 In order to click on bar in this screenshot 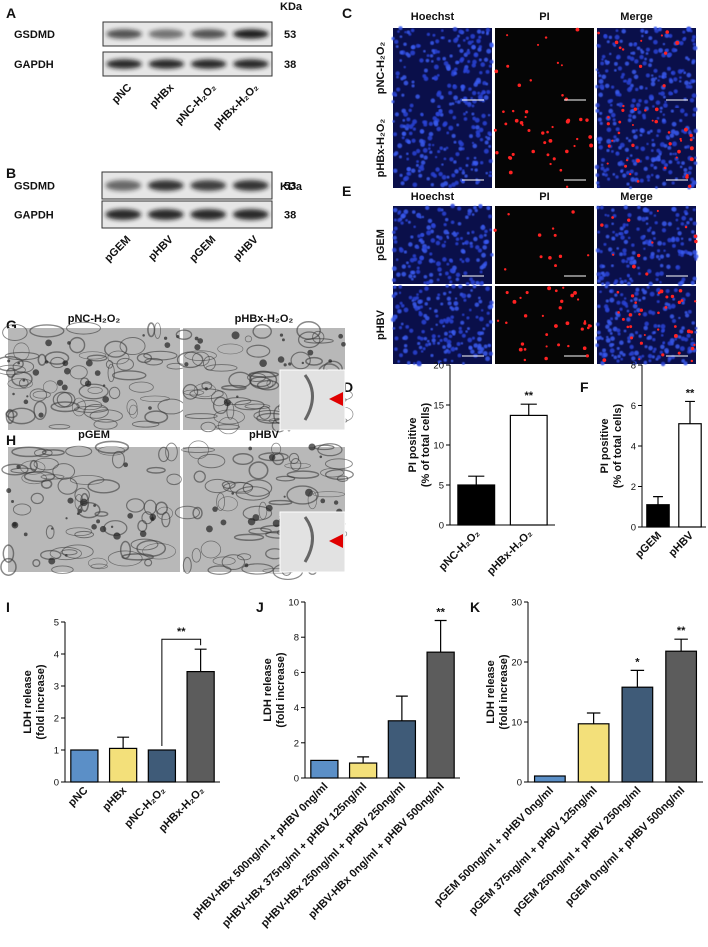, I will do `click(593, 753)`.